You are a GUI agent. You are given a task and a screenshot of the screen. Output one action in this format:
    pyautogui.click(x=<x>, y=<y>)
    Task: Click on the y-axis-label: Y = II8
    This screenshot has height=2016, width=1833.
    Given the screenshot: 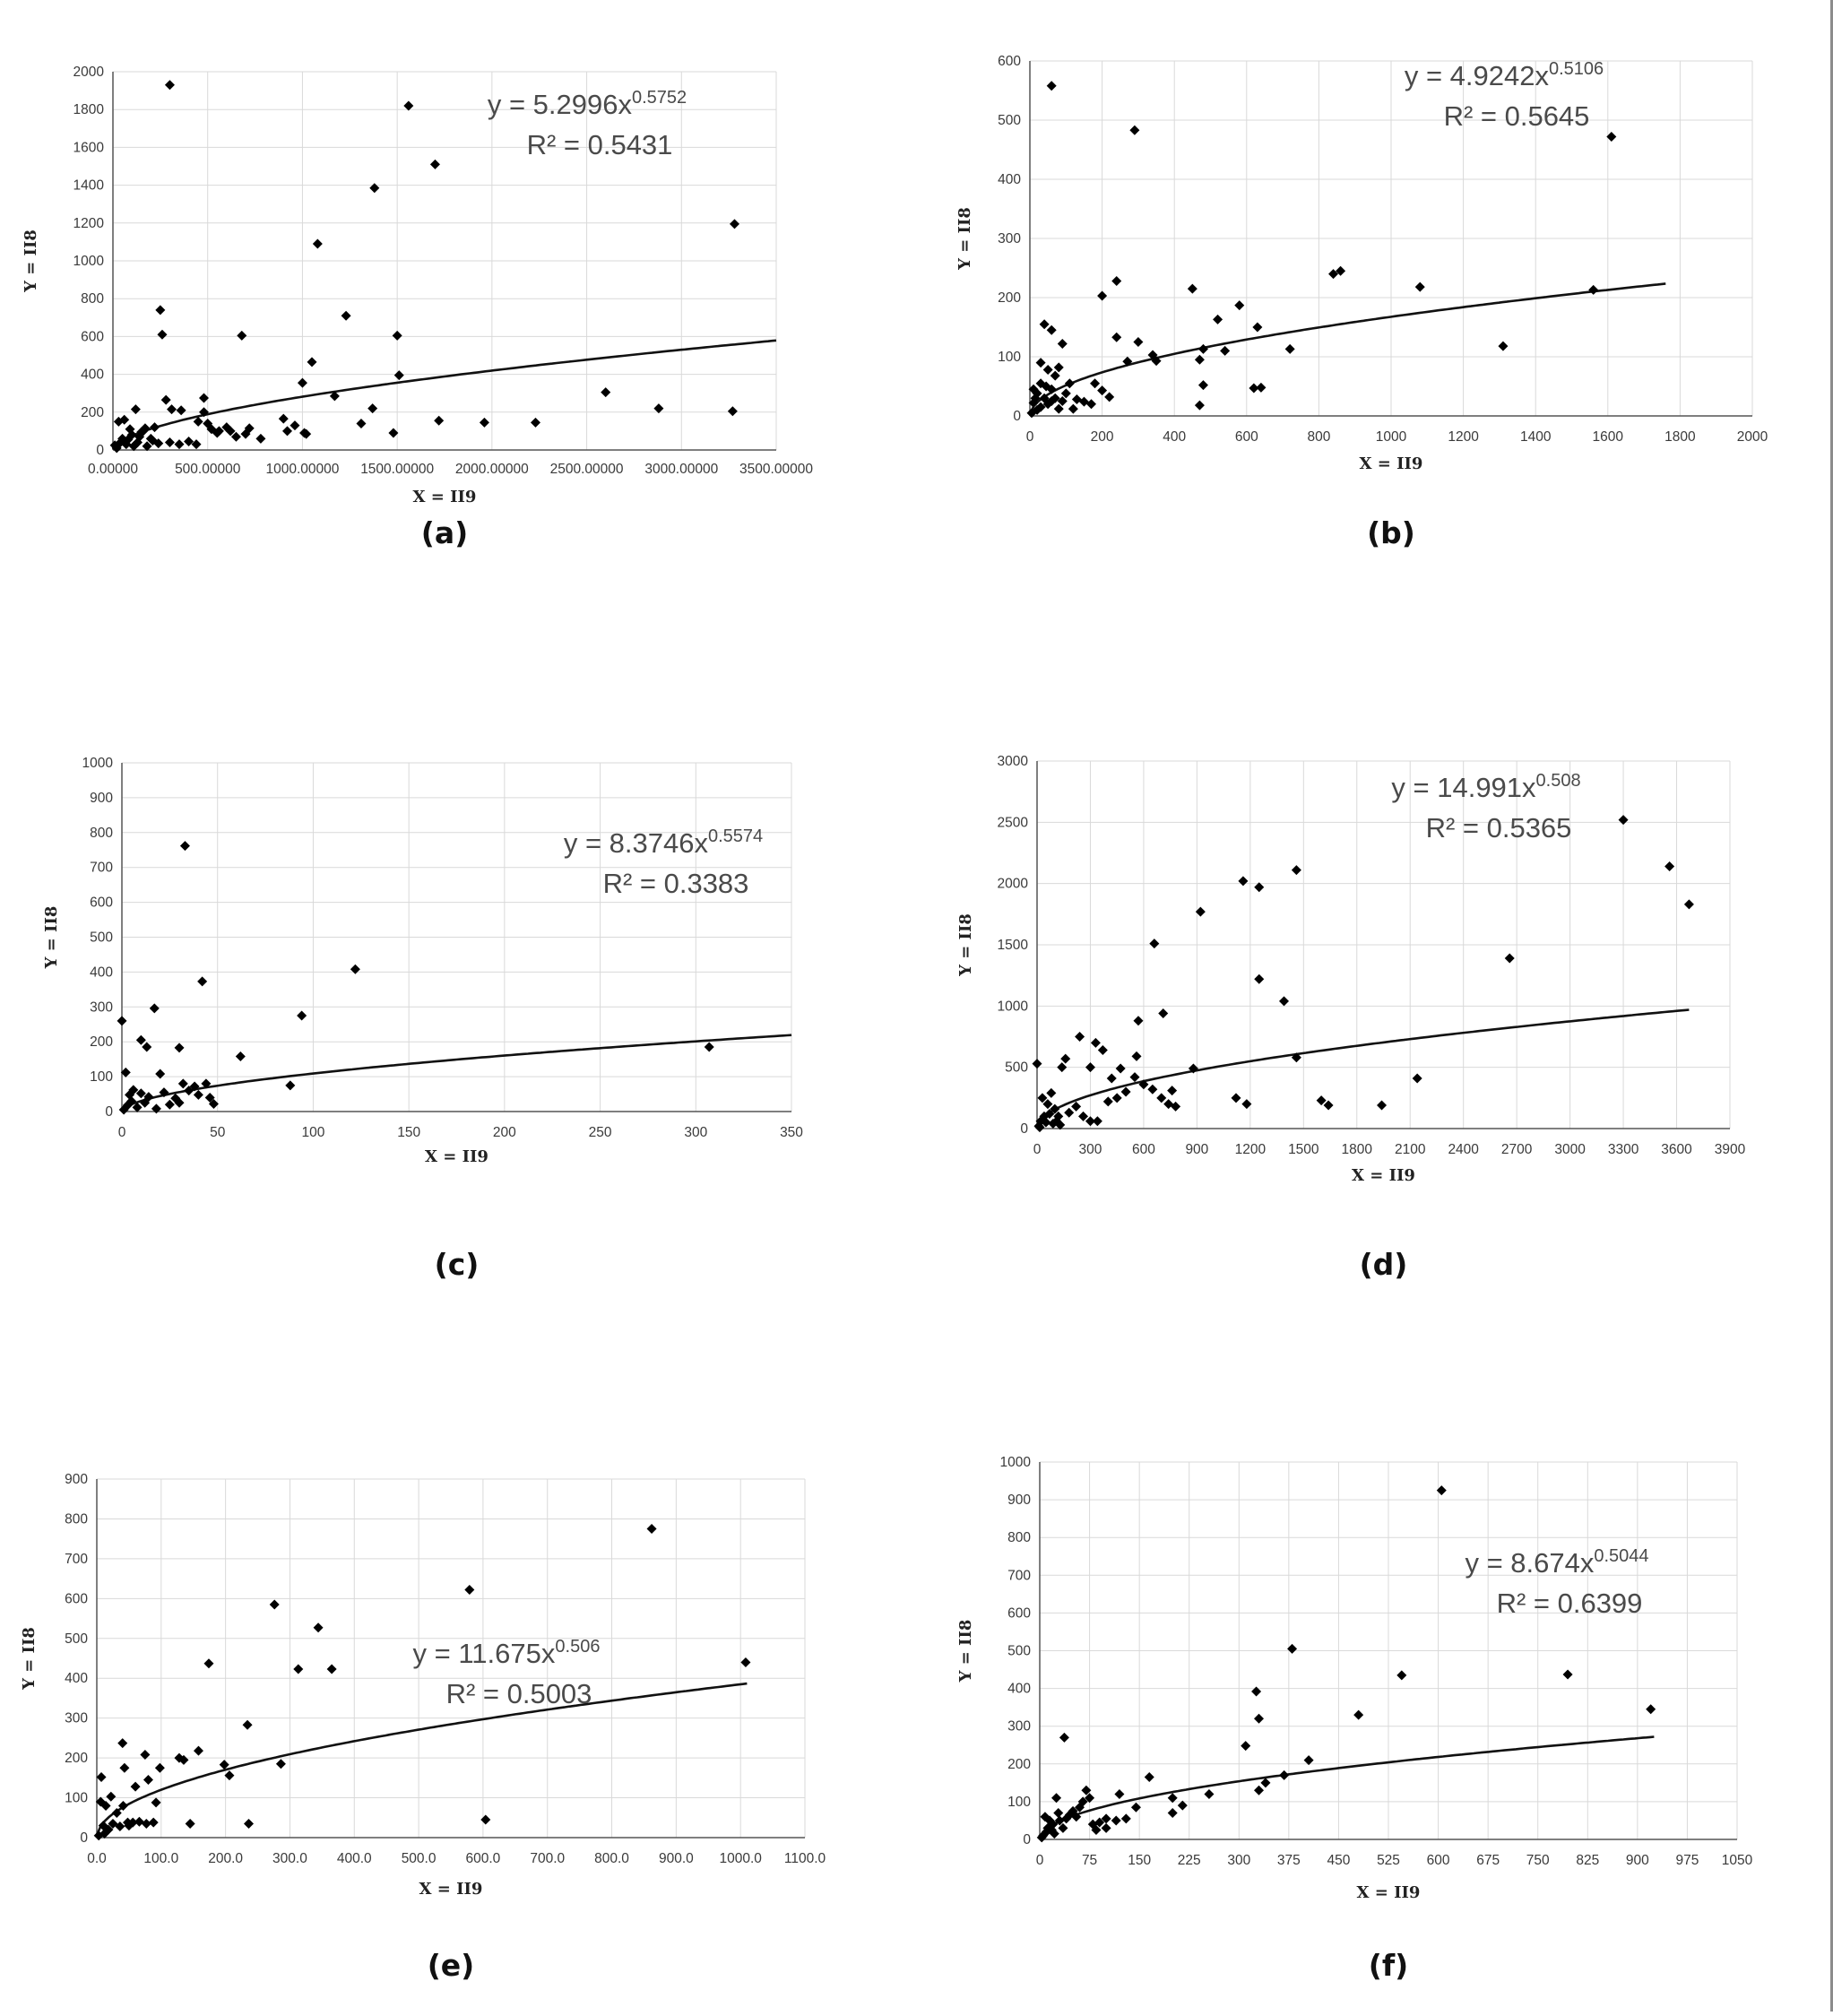 What is the action you would take?
    pyautogui.click(x=29, y=1659)
    